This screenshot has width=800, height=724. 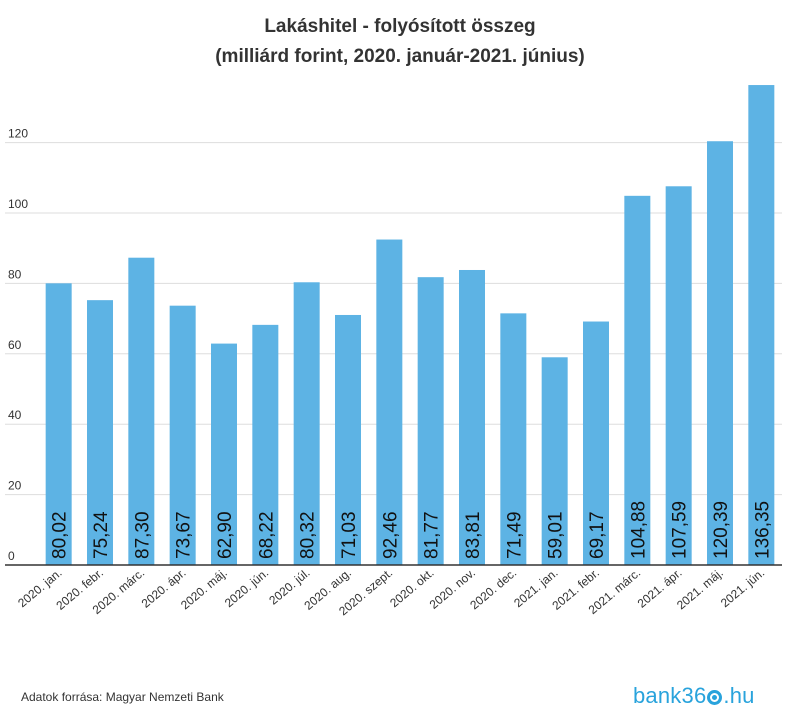 I want to click on logo-zero-icon, so click(x=715, y=697).